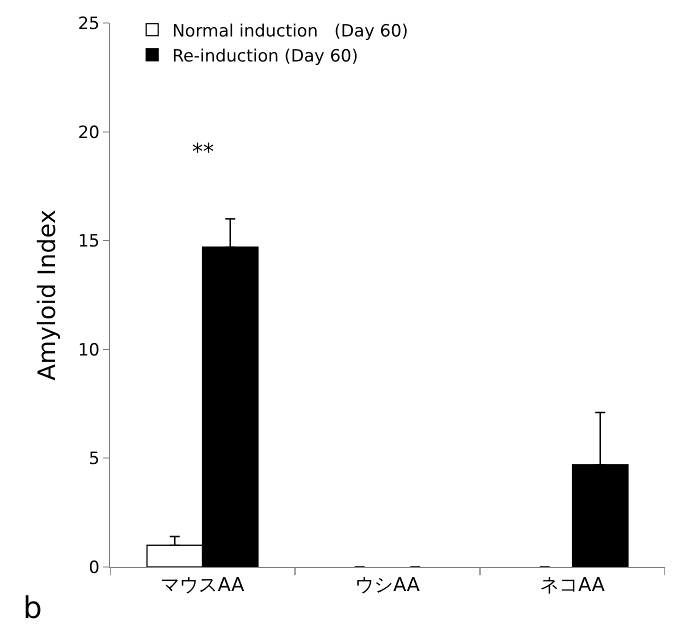  Describe the element at coordinates (89, 24) in the screenshot. I see `y-tick-label: 25` at that location.